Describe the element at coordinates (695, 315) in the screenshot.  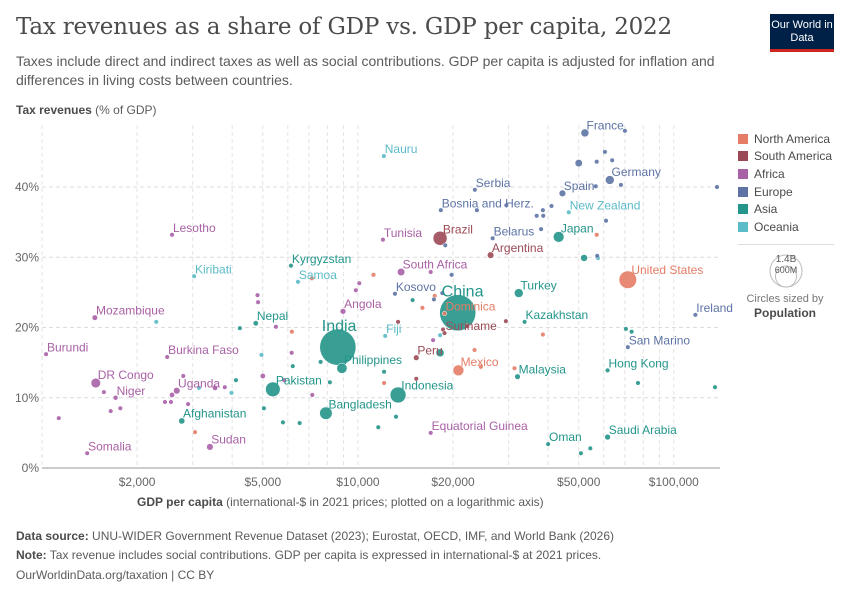
I see `data-point-ireland` at that location.